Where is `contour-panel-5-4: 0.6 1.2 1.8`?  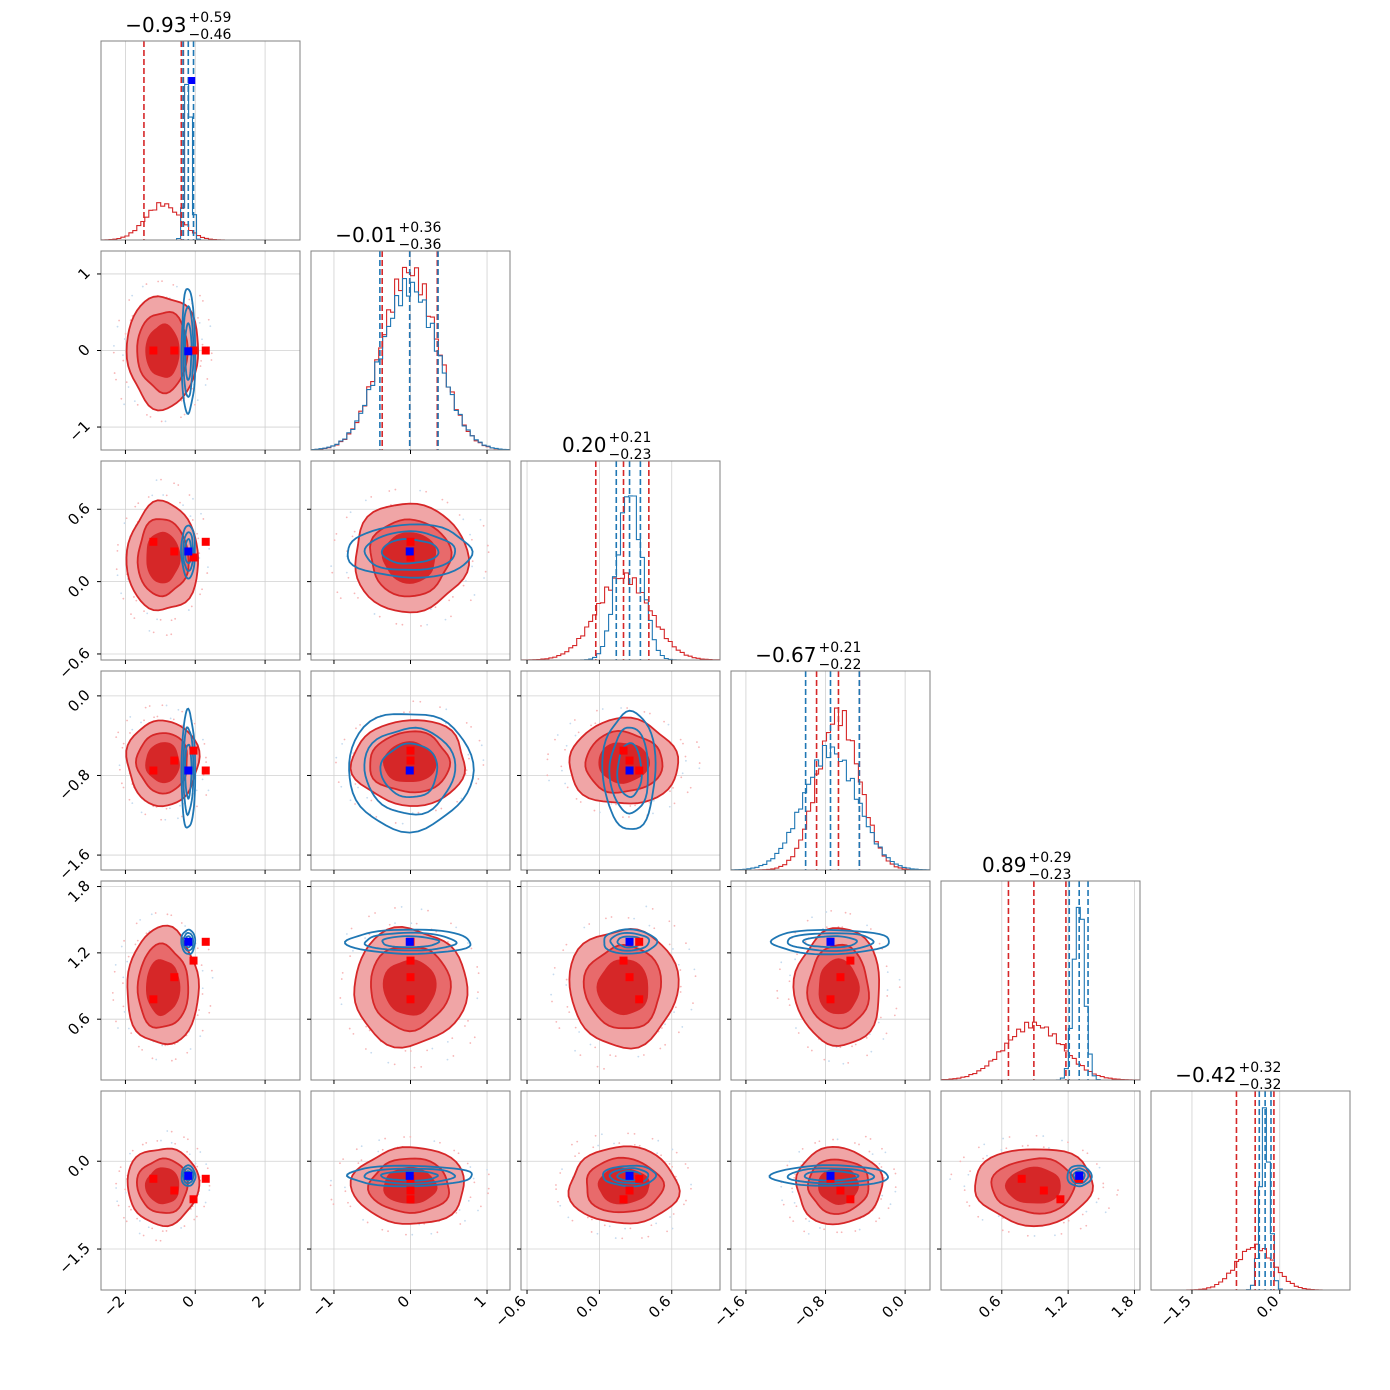 contour-panel-5-4: 0.6 1.2 1.8 is located at coordinates (1039, 1206).